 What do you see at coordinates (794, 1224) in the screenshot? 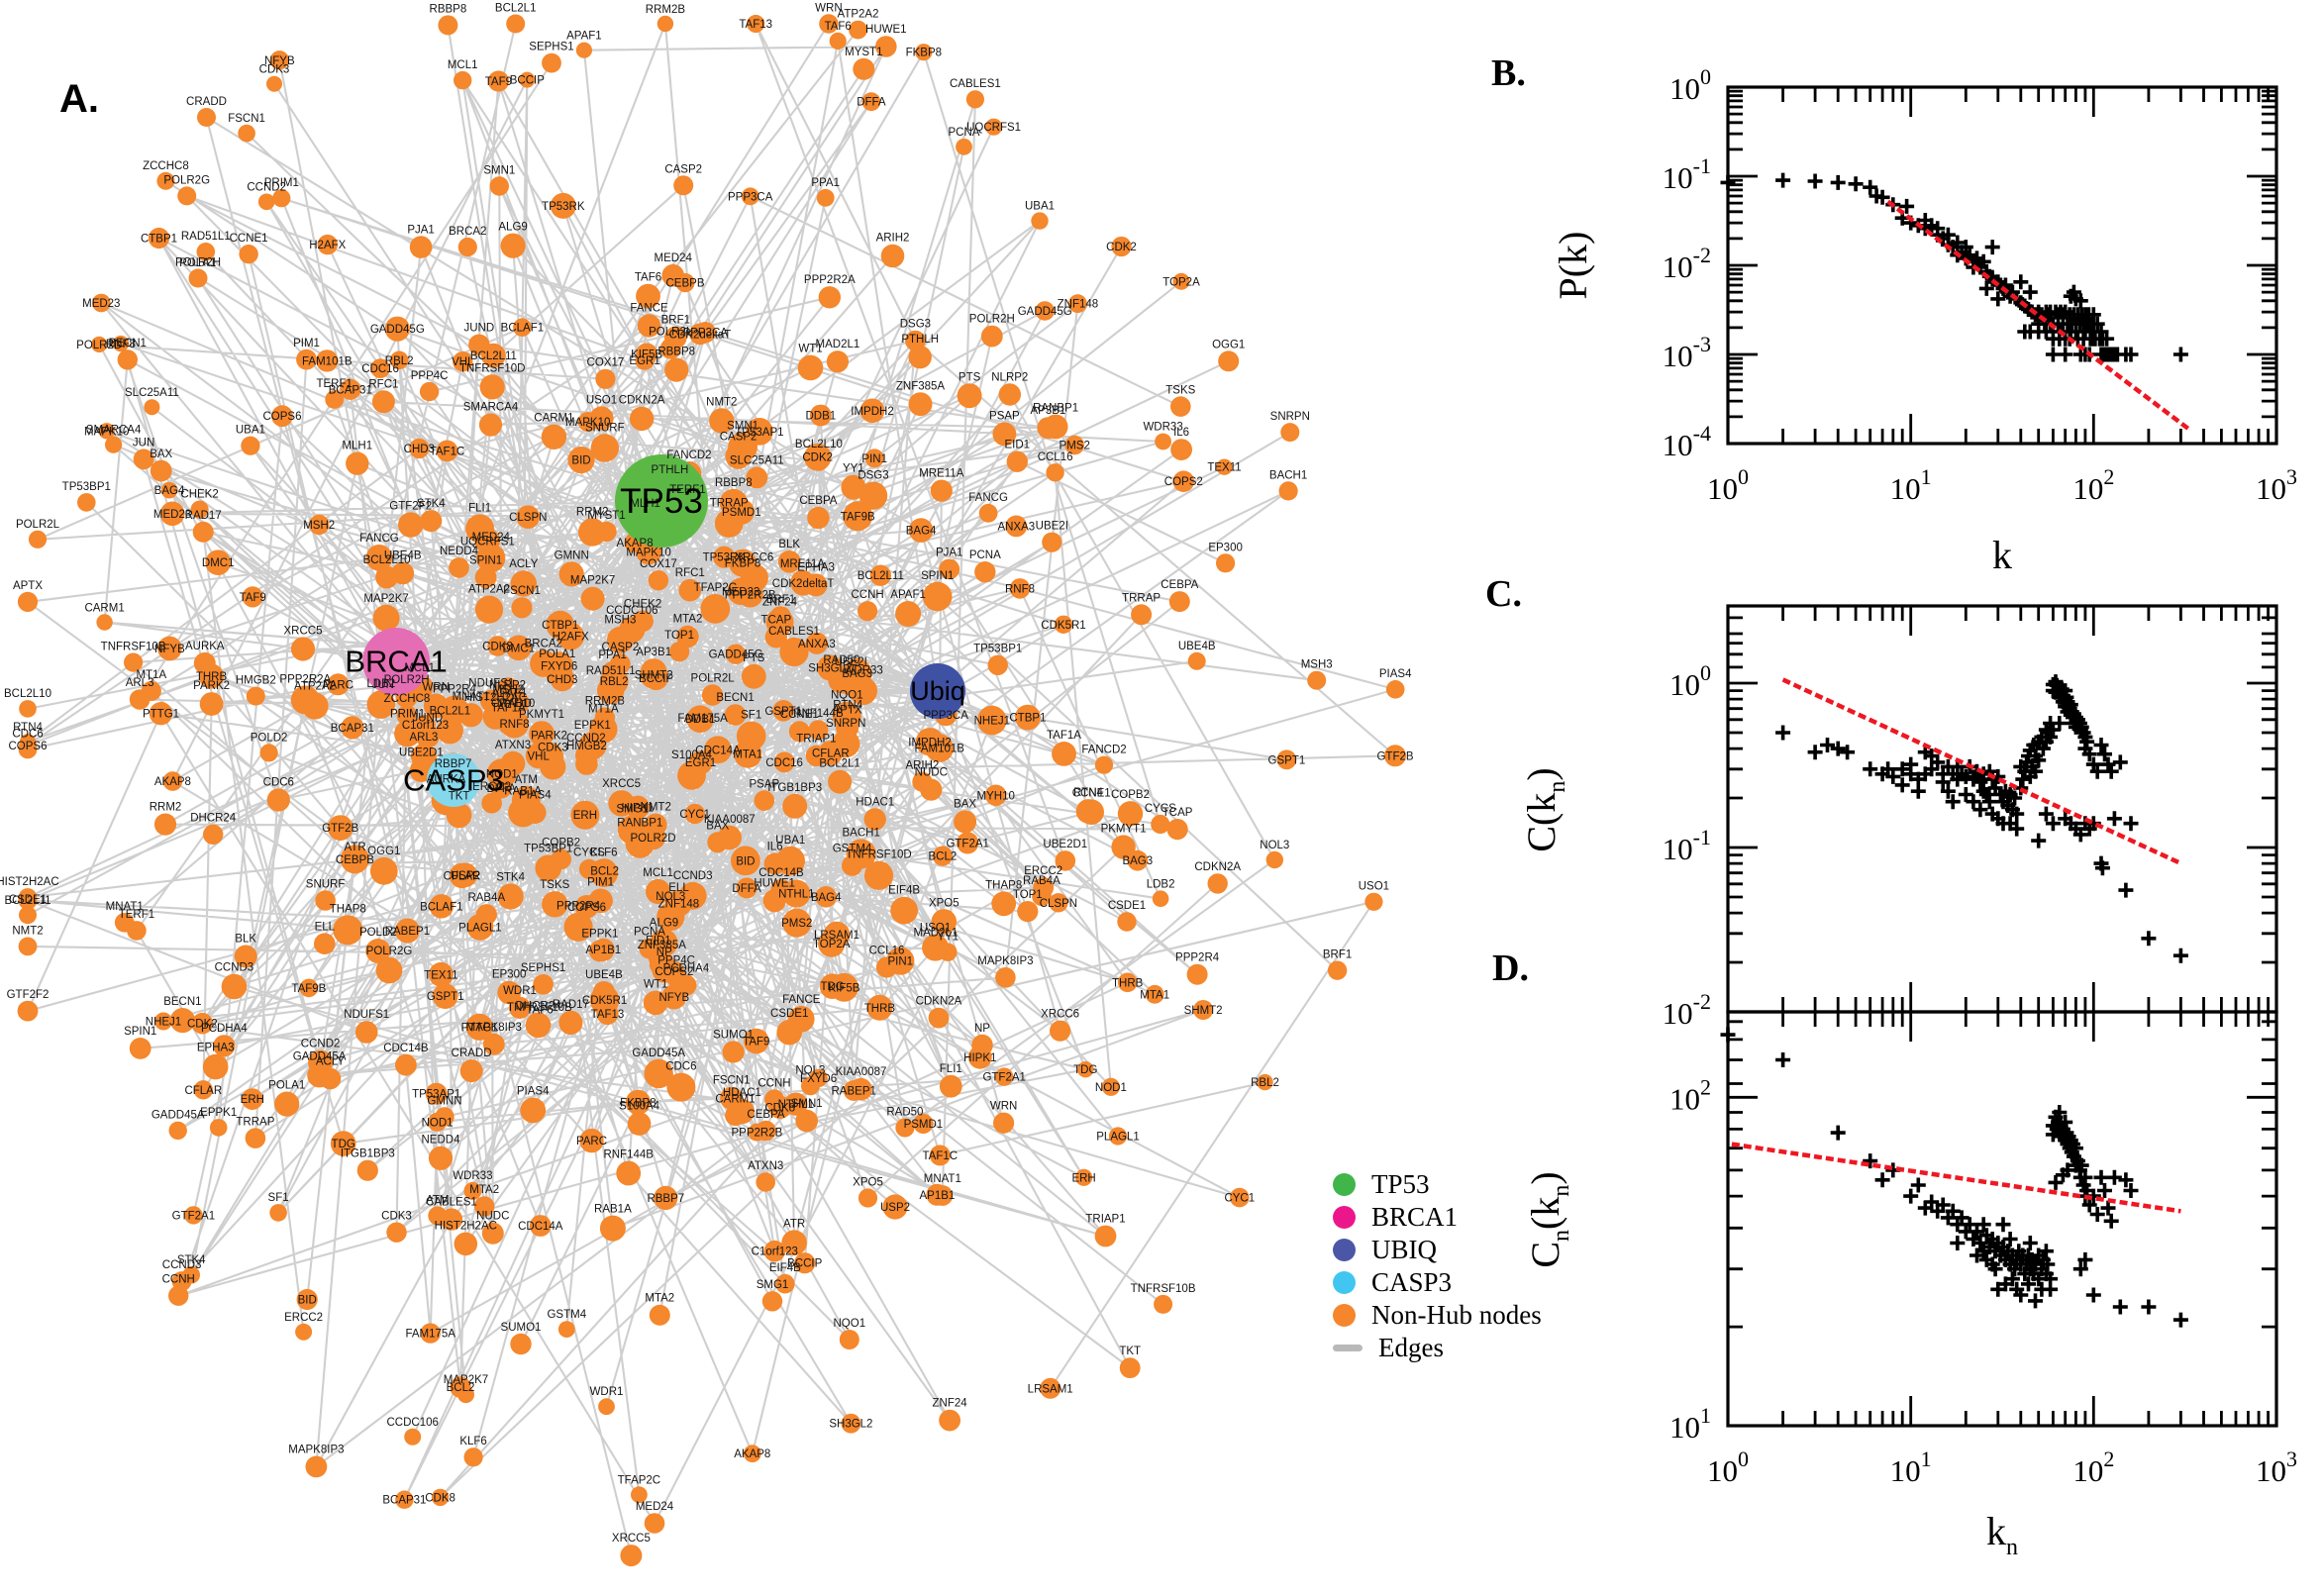
I see `network-node-label: ATR` at bounding box center [794, 1224].